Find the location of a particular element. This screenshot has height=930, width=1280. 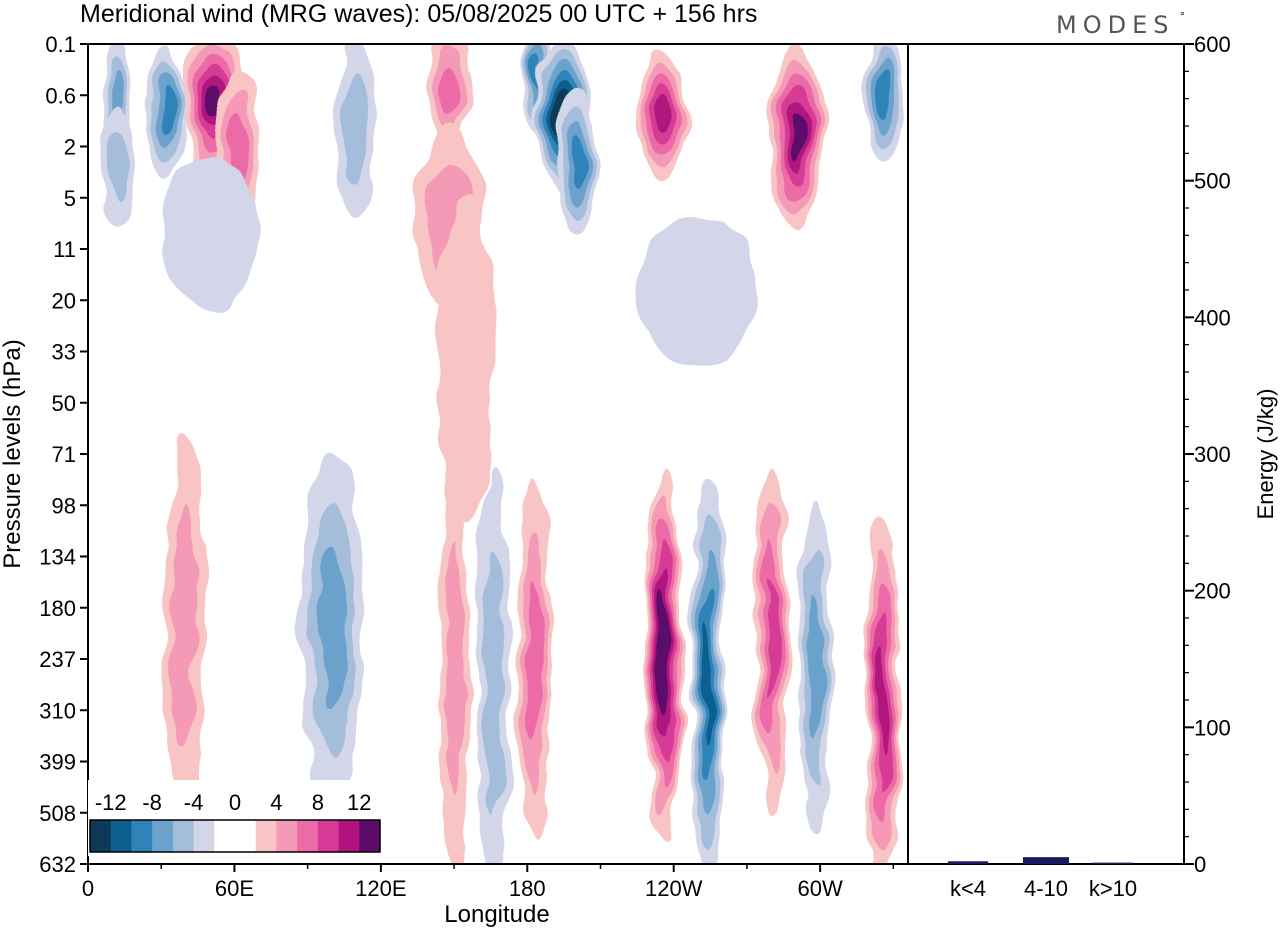

energy-bars: k<4 4-10 k>10 is located at coordinates (1042, 879).